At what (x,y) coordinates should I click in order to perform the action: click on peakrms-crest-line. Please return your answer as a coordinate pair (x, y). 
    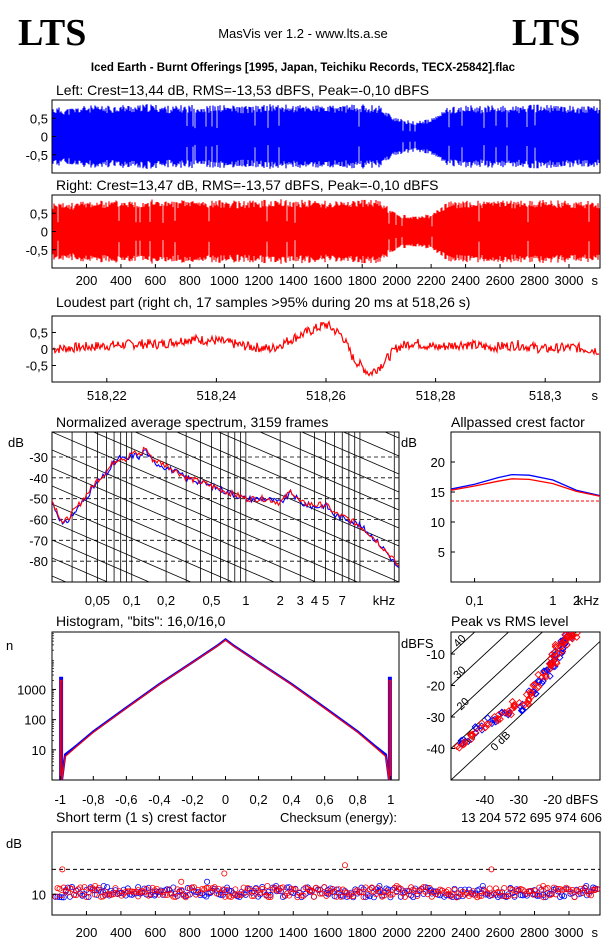
    Looking at the image, I should click on (463, 643).